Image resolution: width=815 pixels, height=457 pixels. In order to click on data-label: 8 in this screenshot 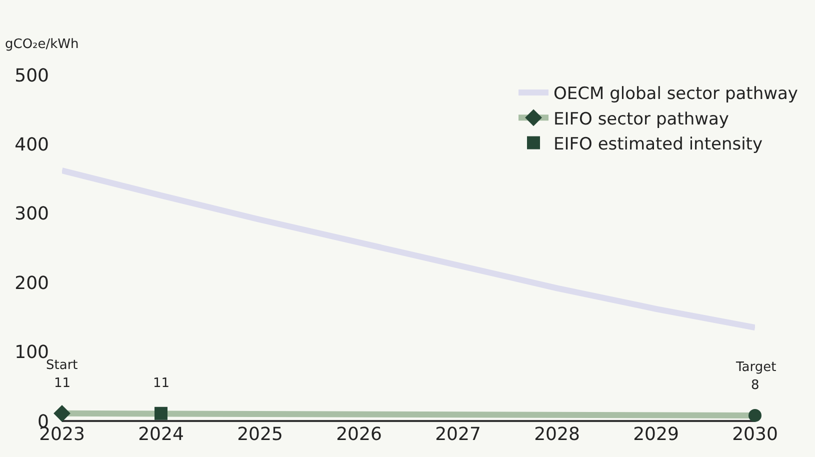, I will do `click(755, 385)`.